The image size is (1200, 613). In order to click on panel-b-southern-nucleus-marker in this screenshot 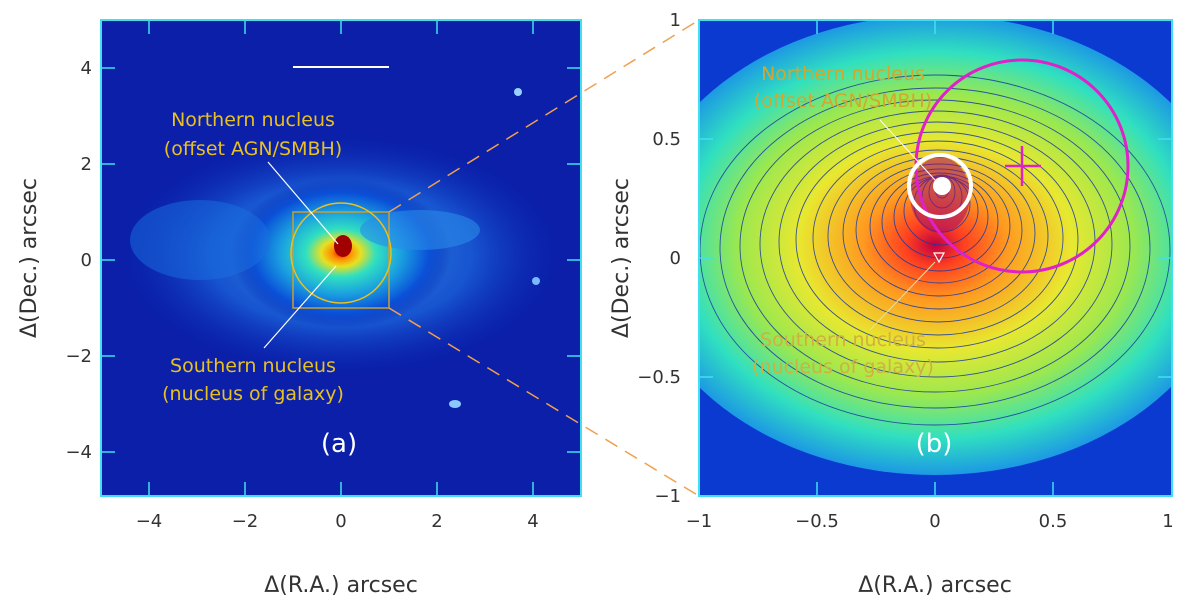, I will do `click(939, 258)`.